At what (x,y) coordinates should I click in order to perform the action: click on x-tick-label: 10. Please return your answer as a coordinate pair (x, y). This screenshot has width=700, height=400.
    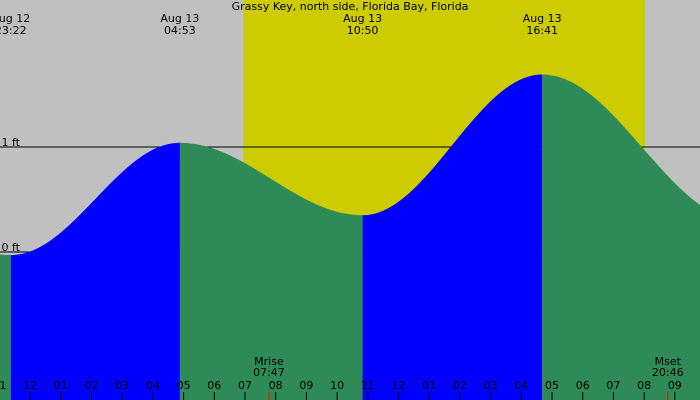
    Looking at the image, I should click on (337, 385).